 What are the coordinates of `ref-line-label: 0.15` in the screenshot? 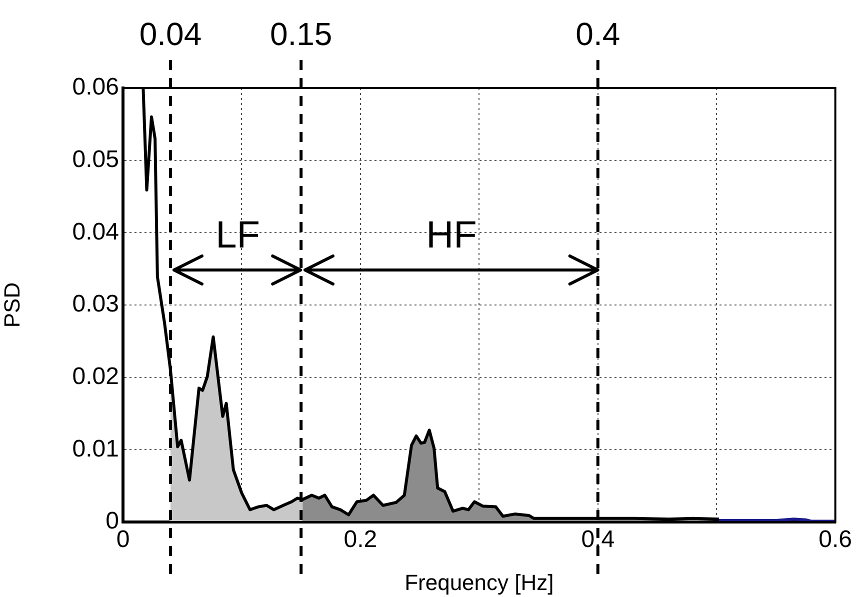 It's located at (301, 34).